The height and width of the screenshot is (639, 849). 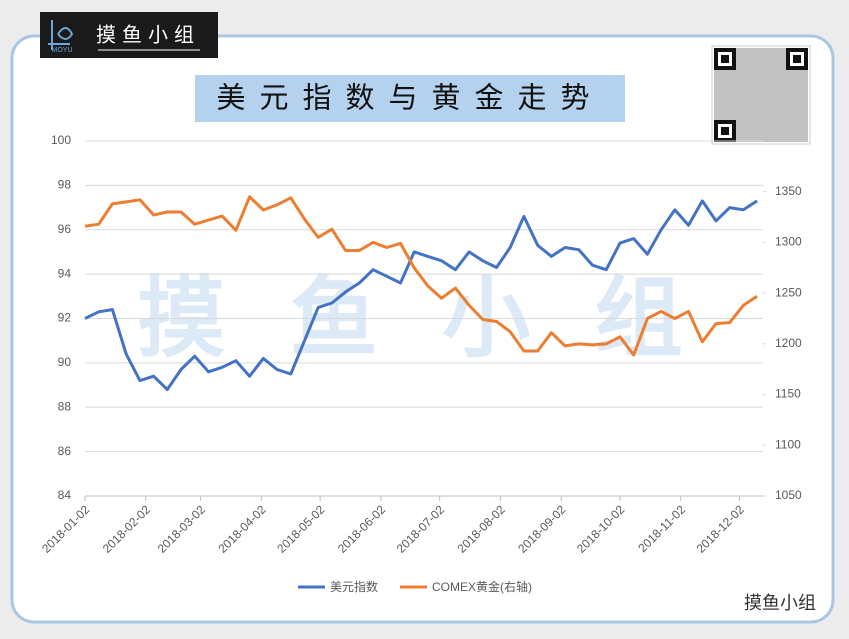 I want to click on y2-tick-label: 1100, so click(x=788, y=444).